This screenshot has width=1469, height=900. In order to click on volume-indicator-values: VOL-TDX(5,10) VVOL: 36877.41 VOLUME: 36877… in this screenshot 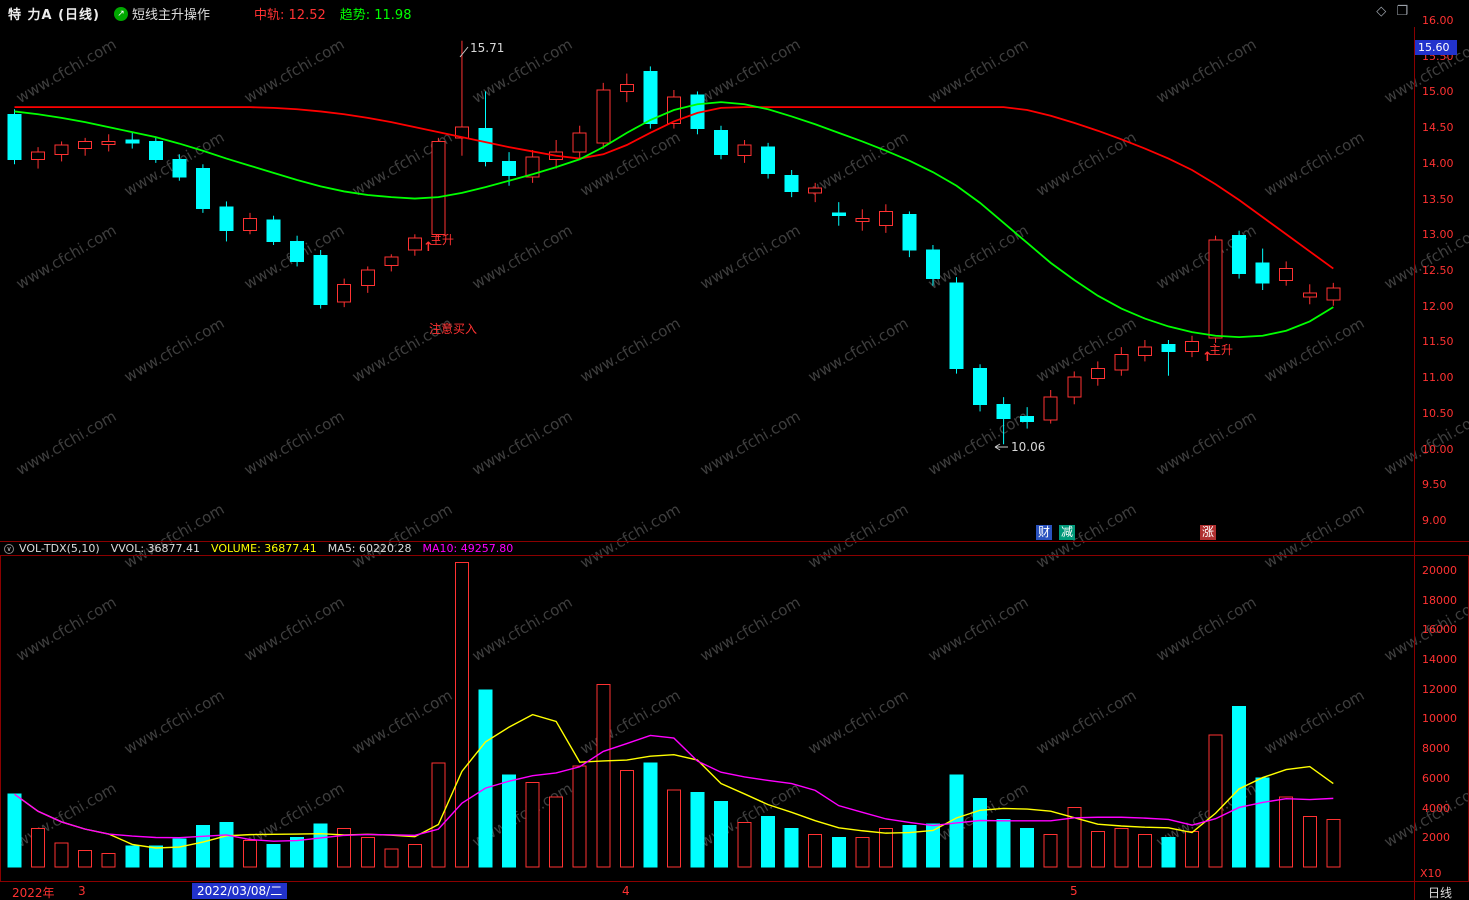, I will do `click(271, 548)`.